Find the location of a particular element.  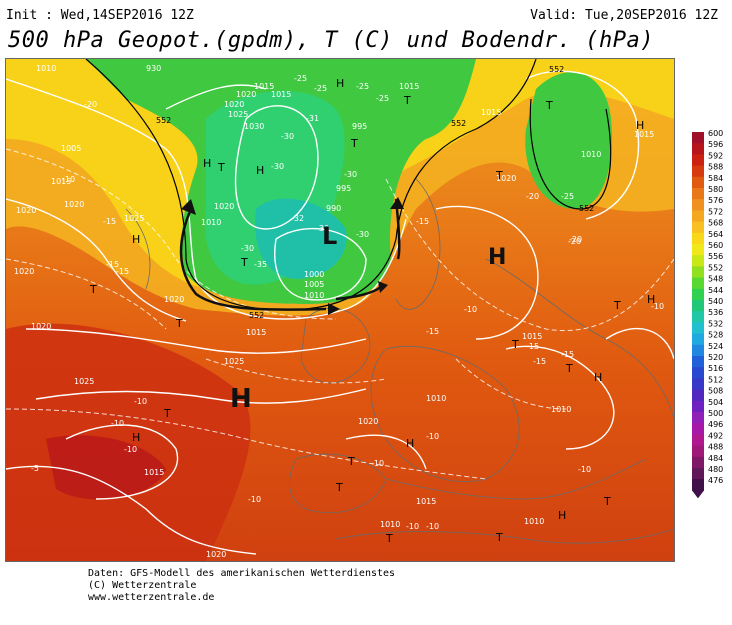

cutoff-east-green is located at coordinates (568, 140).